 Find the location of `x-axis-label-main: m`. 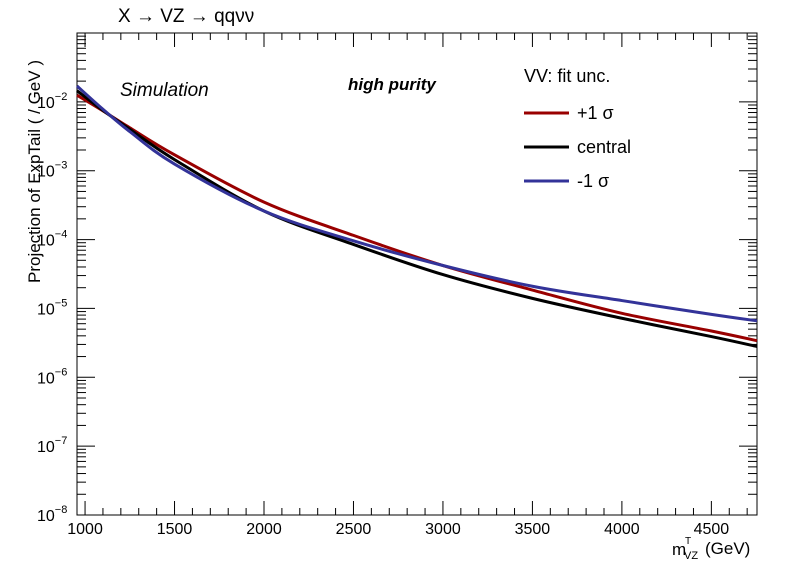

x-axis-label-main: m is located at coordinates (679, 549).